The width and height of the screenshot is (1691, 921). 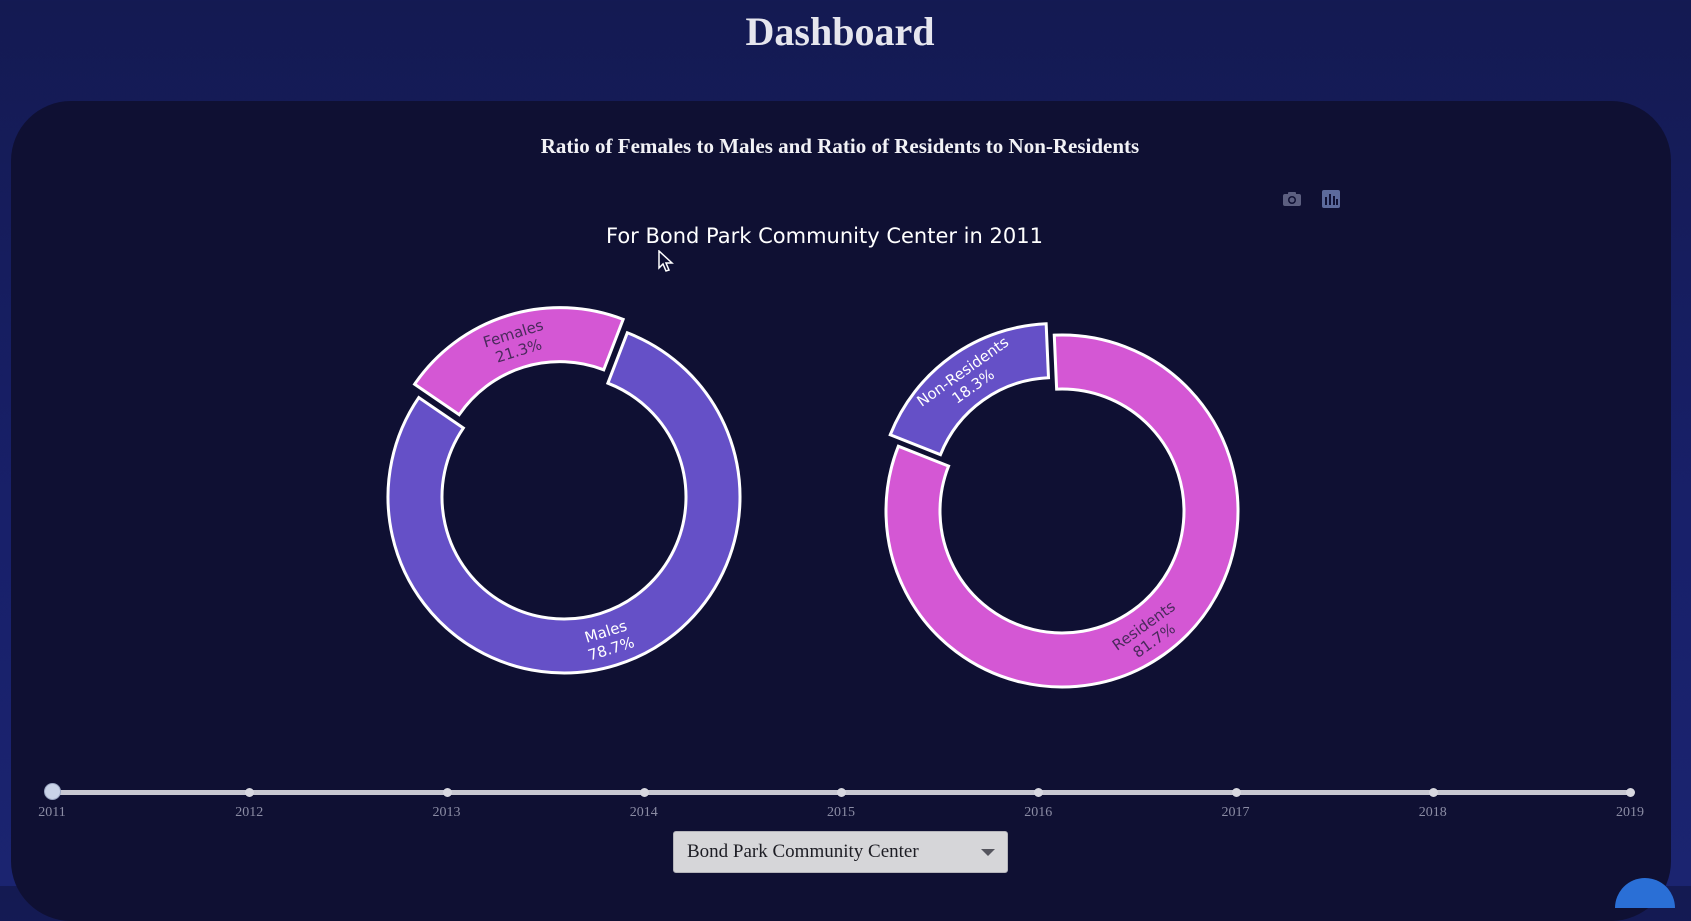 I want to click on center-dropdown: Bond Park Community Center, so click(x=840, y=852).